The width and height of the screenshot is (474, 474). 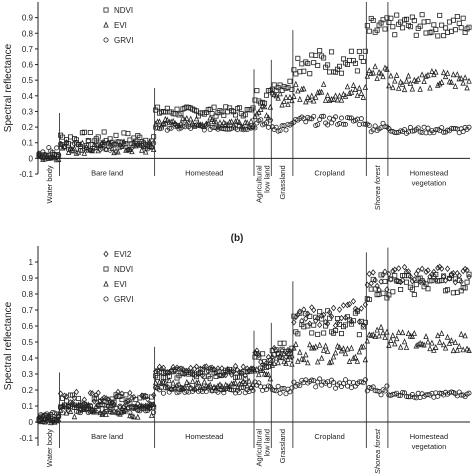 What do you see at coordinates (429, 446) in the screenshot?
I see `class-label: vegetation` at bounding box center [429, 446].